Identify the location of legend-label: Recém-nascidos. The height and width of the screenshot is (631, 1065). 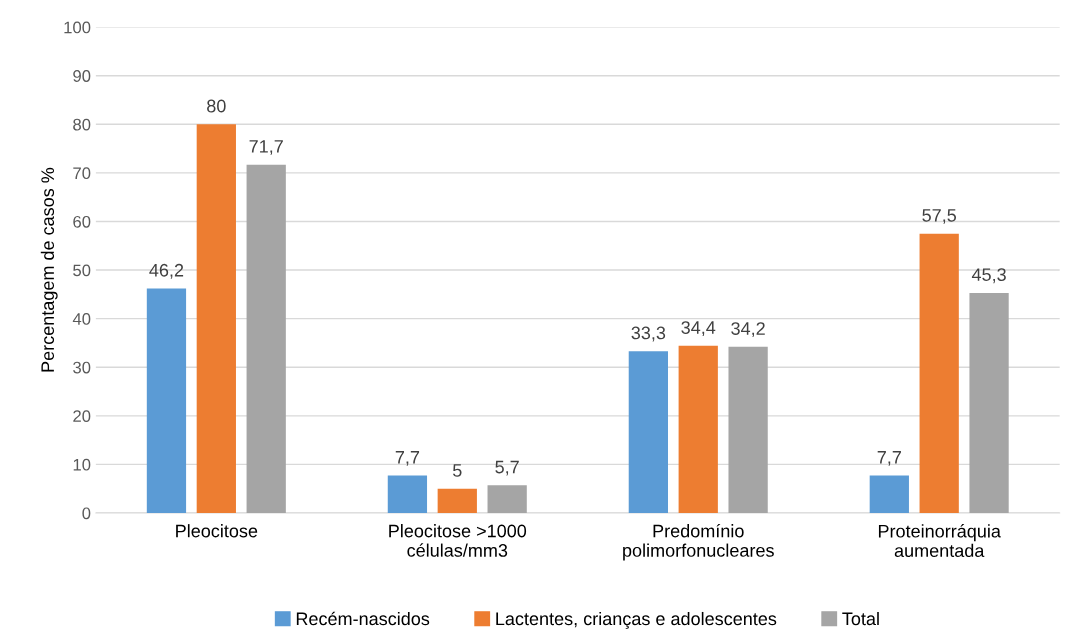
(363, 618).